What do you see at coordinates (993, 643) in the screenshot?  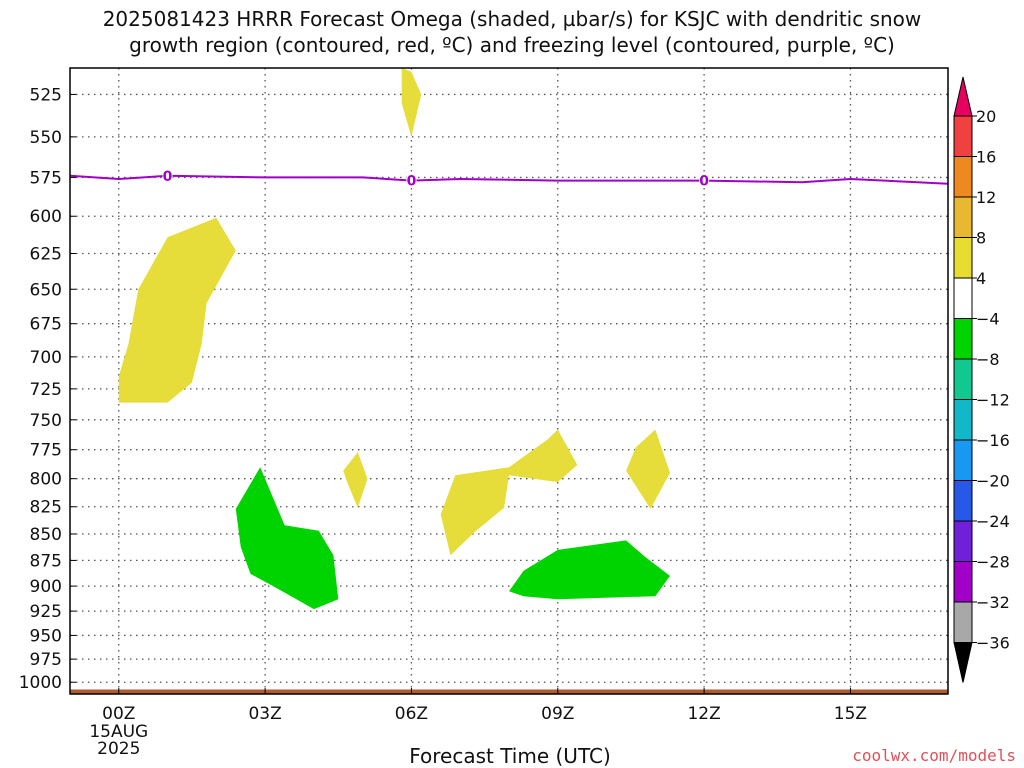 I see `colorbar-label: −36` at bounding box center [993, 643].